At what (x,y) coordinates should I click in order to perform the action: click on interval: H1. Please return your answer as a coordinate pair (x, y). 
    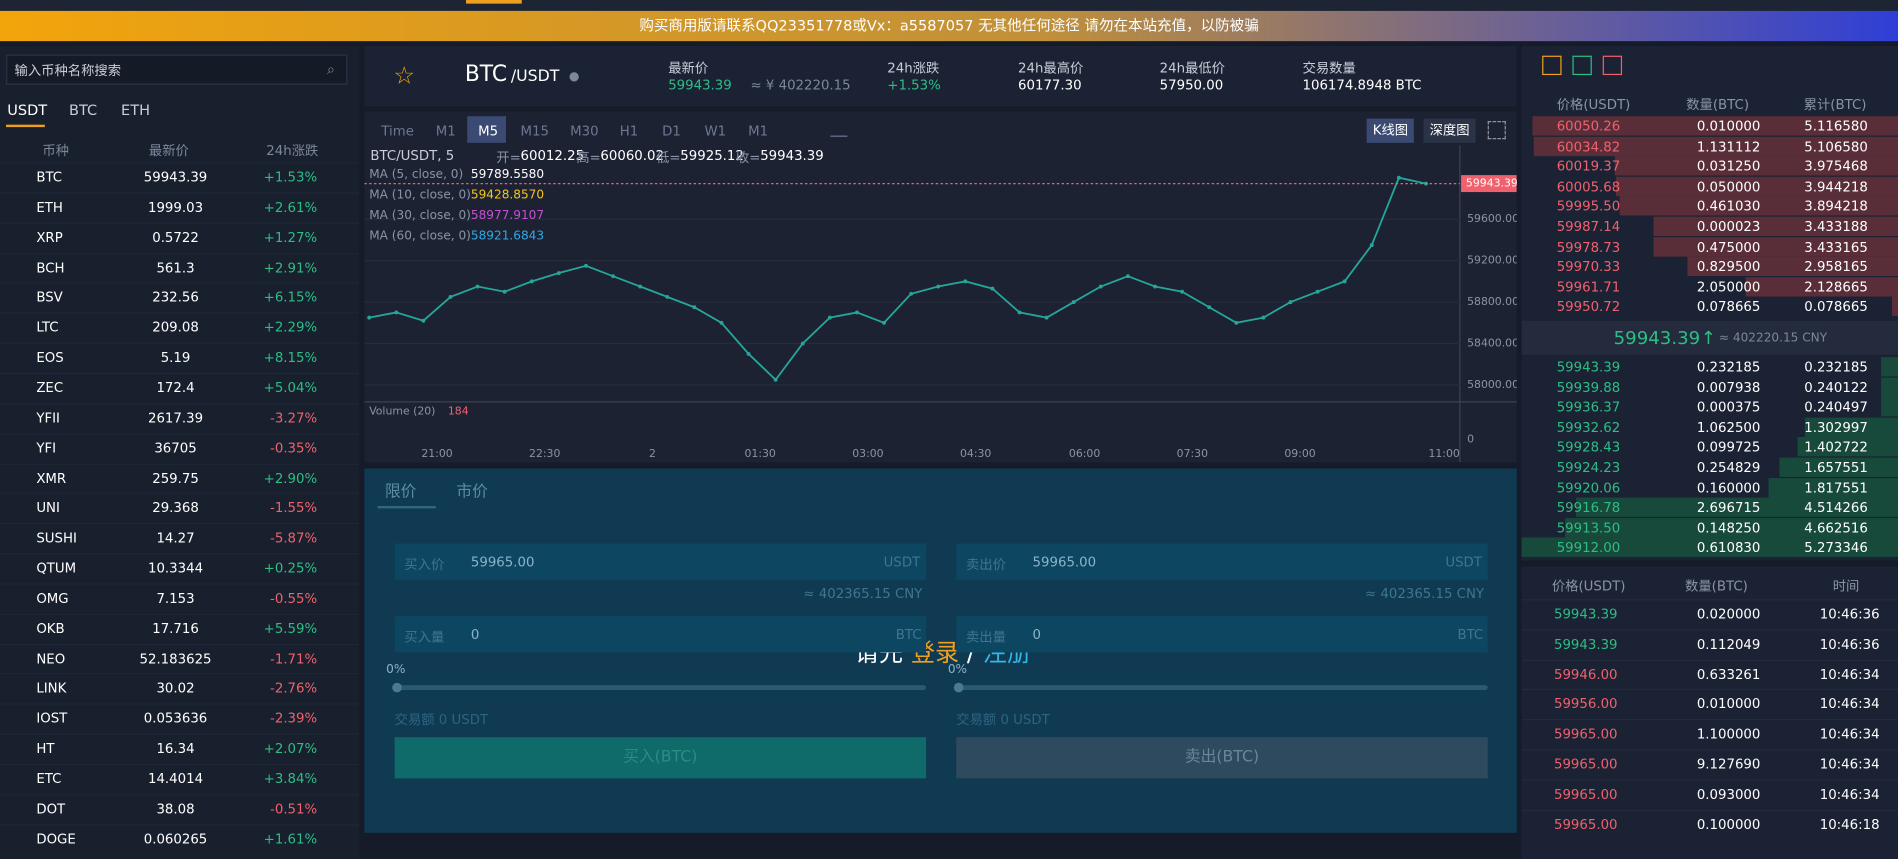
    Looking at the image, I should click on (629, 131).